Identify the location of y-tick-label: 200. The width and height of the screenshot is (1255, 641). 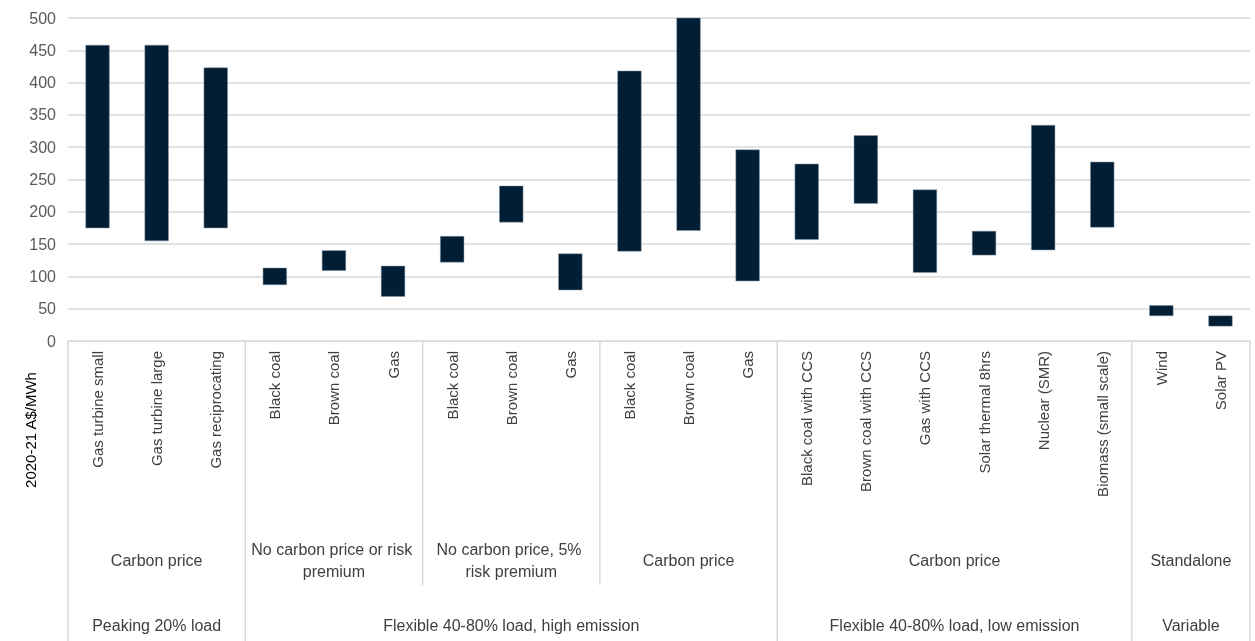
(43, 212).